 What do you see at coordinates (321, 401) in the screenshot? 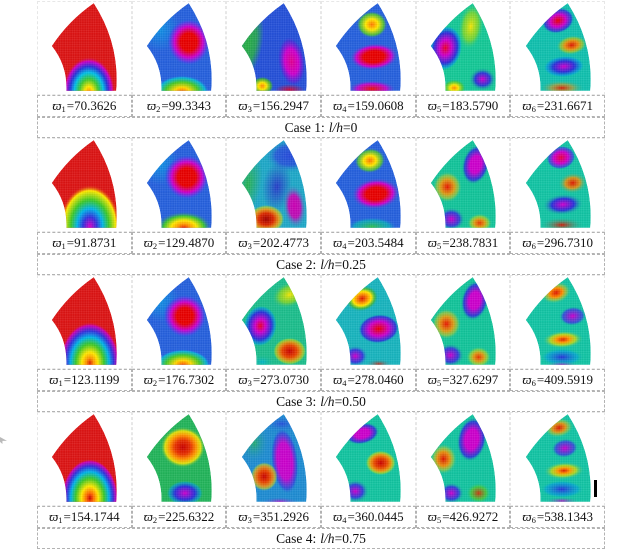
I see `case-label: Case 3: l/h = 0.50` at bounding box center [321, 401].